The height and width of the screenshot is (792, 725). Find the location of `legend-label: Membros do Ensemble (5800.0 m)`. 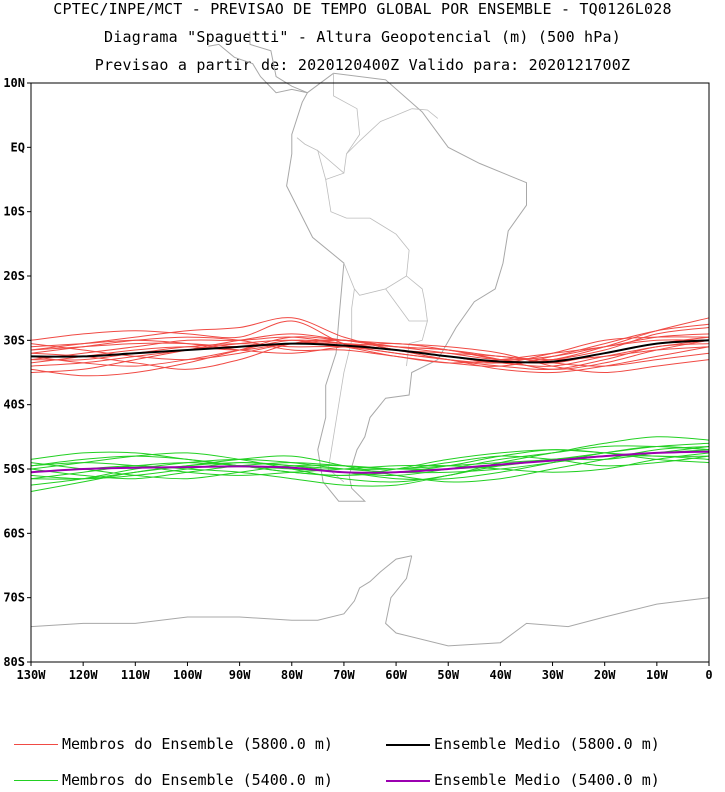

legend-label: Membros do Ensemble (5800.0 m) is located at coordinates (197, 744).